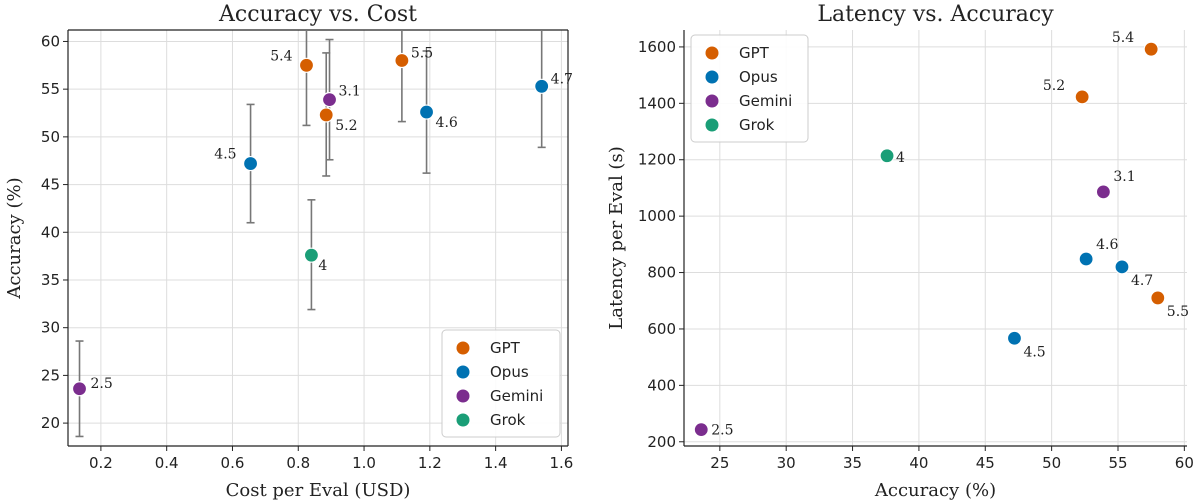  I want to click on chart-title: Accuracy vs. Cost, so click(317, 14).